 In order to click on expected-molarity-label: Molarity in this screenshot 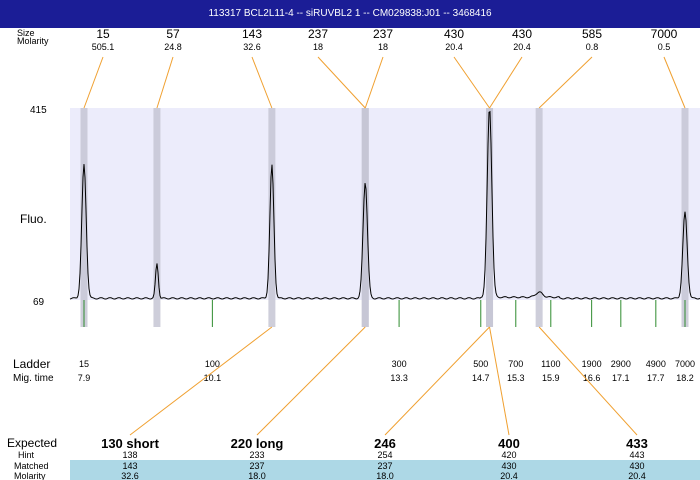, I will do `click(30, 475)`.